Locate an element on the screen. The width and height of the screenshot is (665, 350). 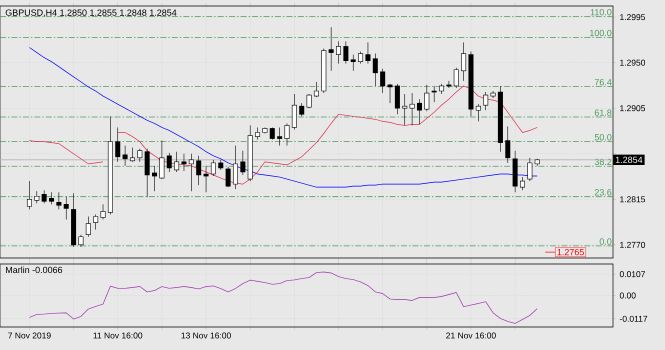
y-tick-label: 1.2905 is located at coordinates (633, 108).